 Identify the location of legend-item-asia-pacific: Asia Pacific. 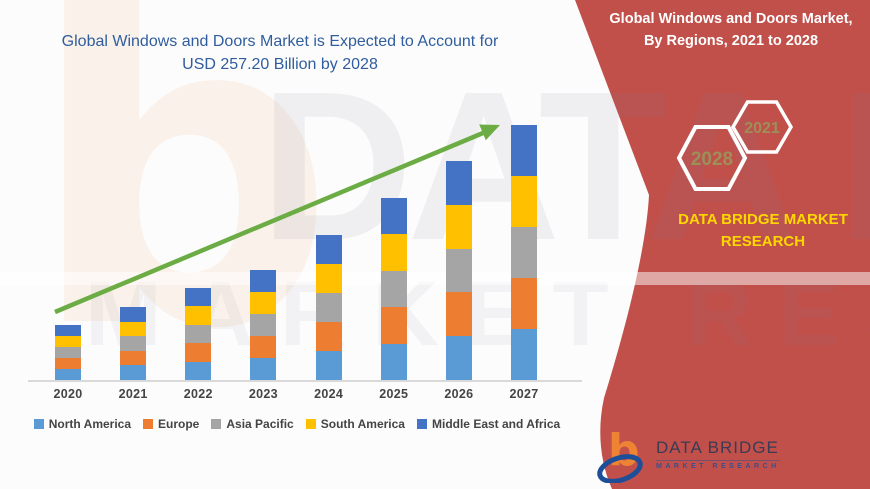
(252, 424).